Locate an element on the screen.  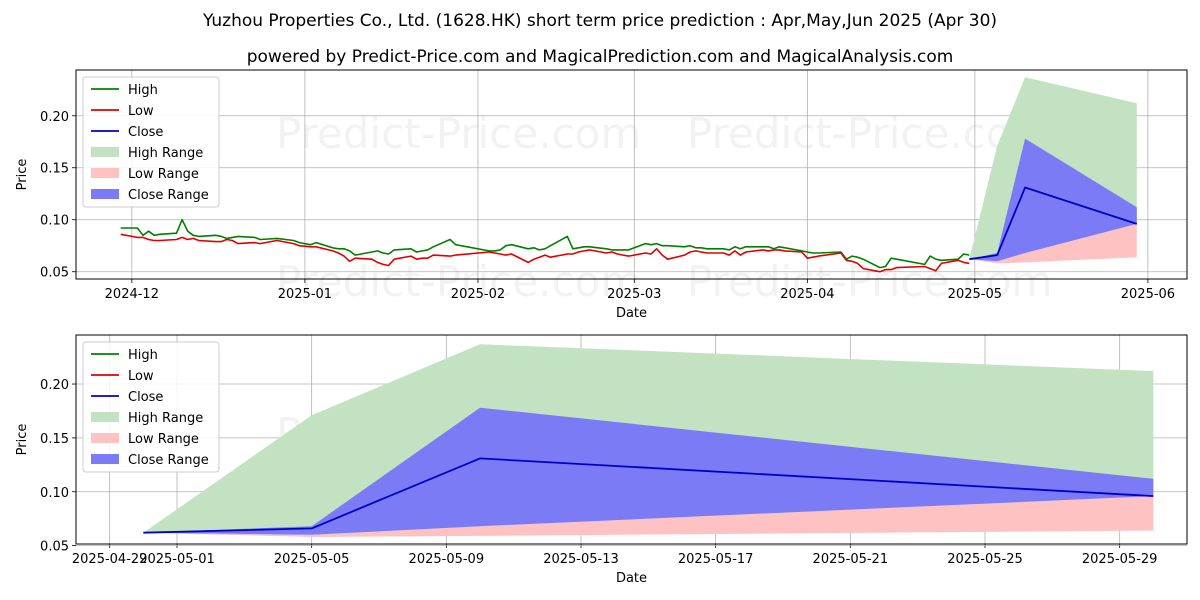
x-tick-label: 2025-05-01 is located at coordinates (177, 559).